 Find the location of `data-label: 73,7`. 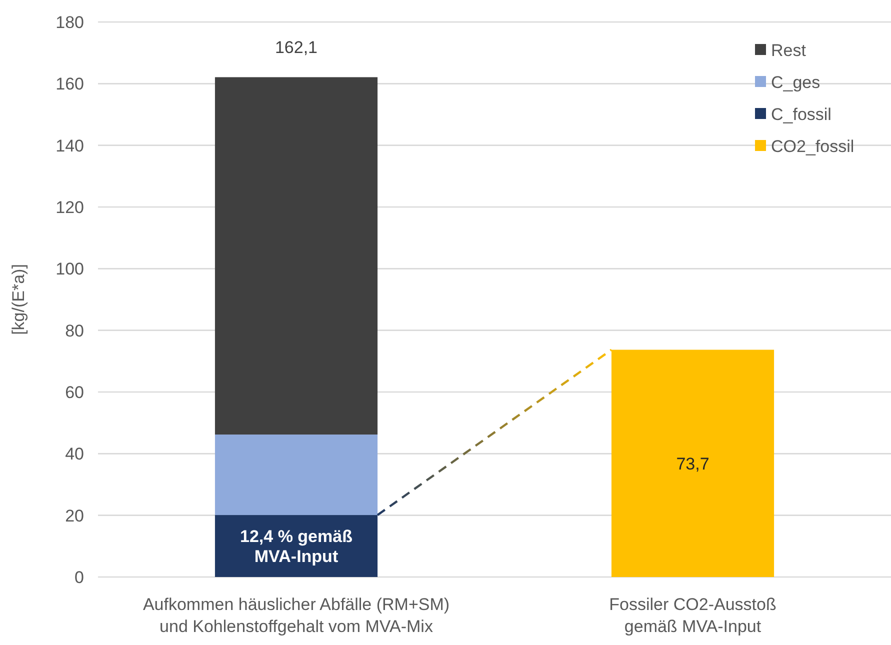

data-label: 73,7 is located at coordinates (693, 464).